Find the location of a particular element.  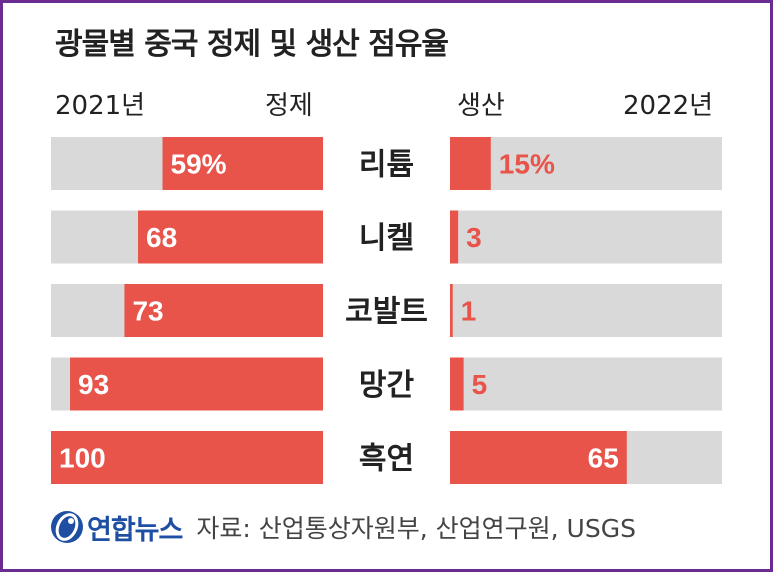

category-label: 코발트 is located at coordinates (386, 312).